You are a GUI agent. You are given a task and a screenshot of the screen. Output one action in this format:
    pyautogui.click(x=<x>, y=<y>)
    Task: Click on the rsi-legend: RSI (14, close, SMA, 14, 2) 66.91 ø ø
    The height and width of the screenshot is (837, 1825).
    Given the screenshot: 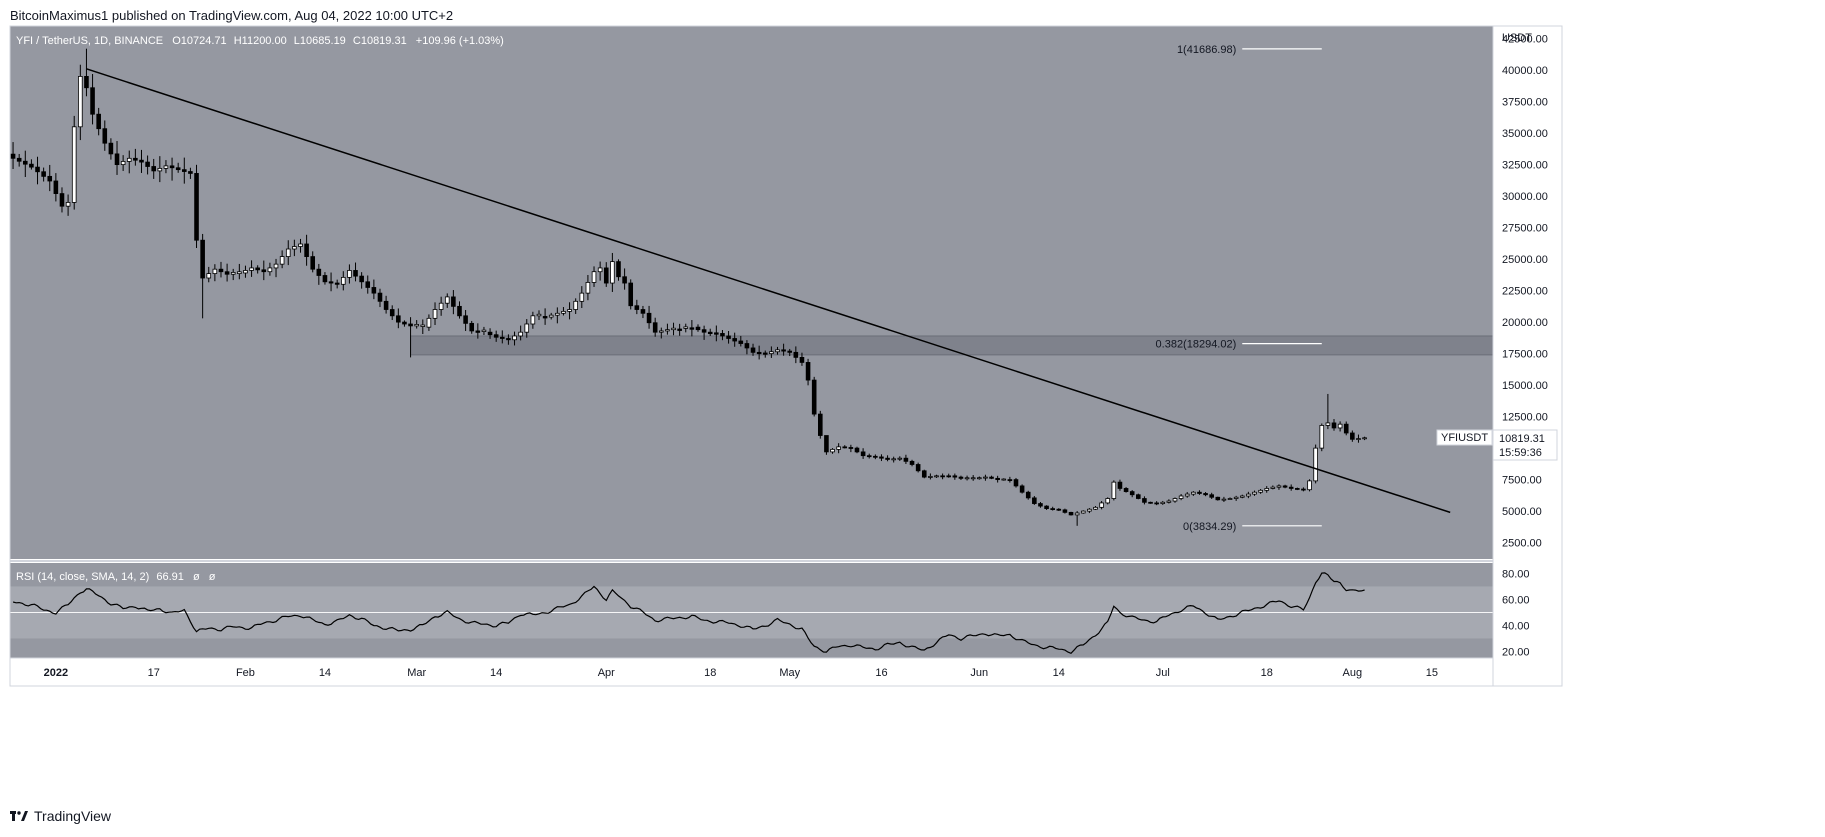 What is the action you would take?
    pyautogui.click(x=116, y=577)
    